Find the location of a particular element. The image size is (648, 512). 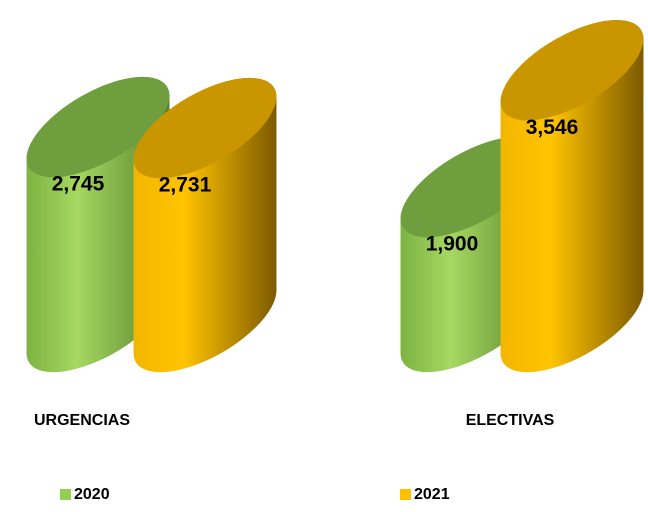

value-label: 2,731 is located at coordinates (185, 185).